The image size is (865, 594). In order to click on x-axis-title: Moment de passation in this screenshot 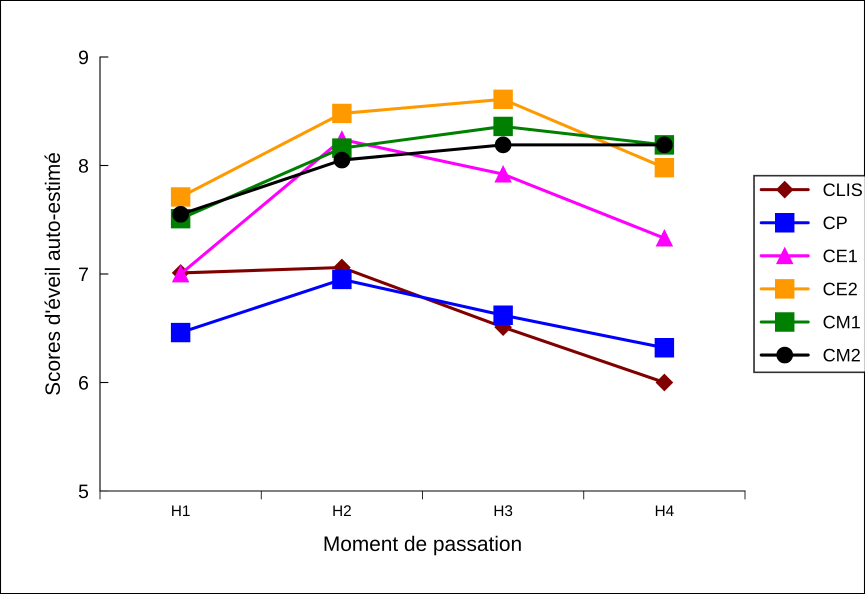, I will do `click(422, 546)`.